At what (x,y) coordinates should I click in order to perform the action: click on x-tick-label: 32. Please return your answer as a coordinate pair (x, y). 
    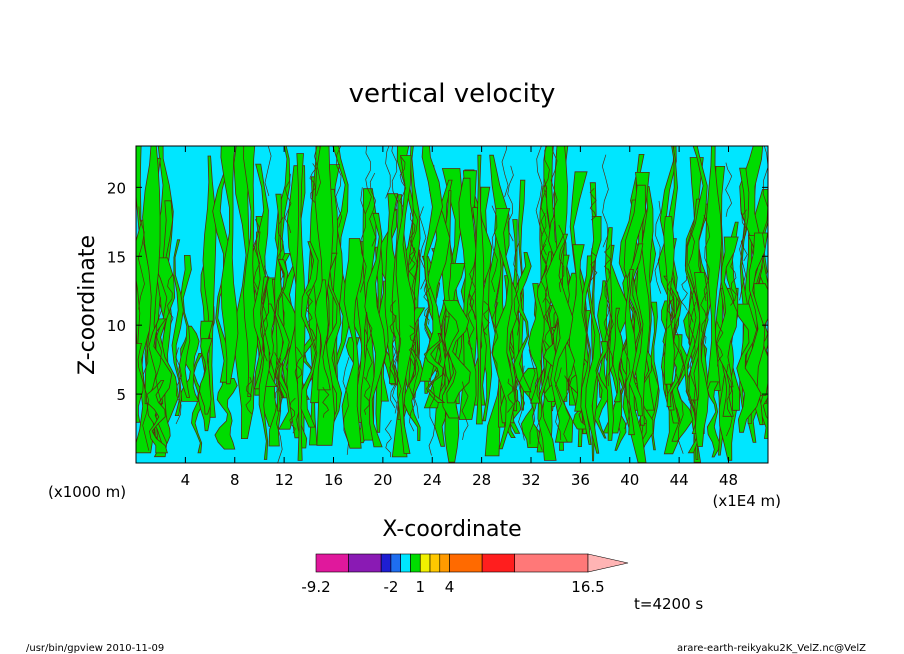
    Looking at the image, I should click on (530, 480).